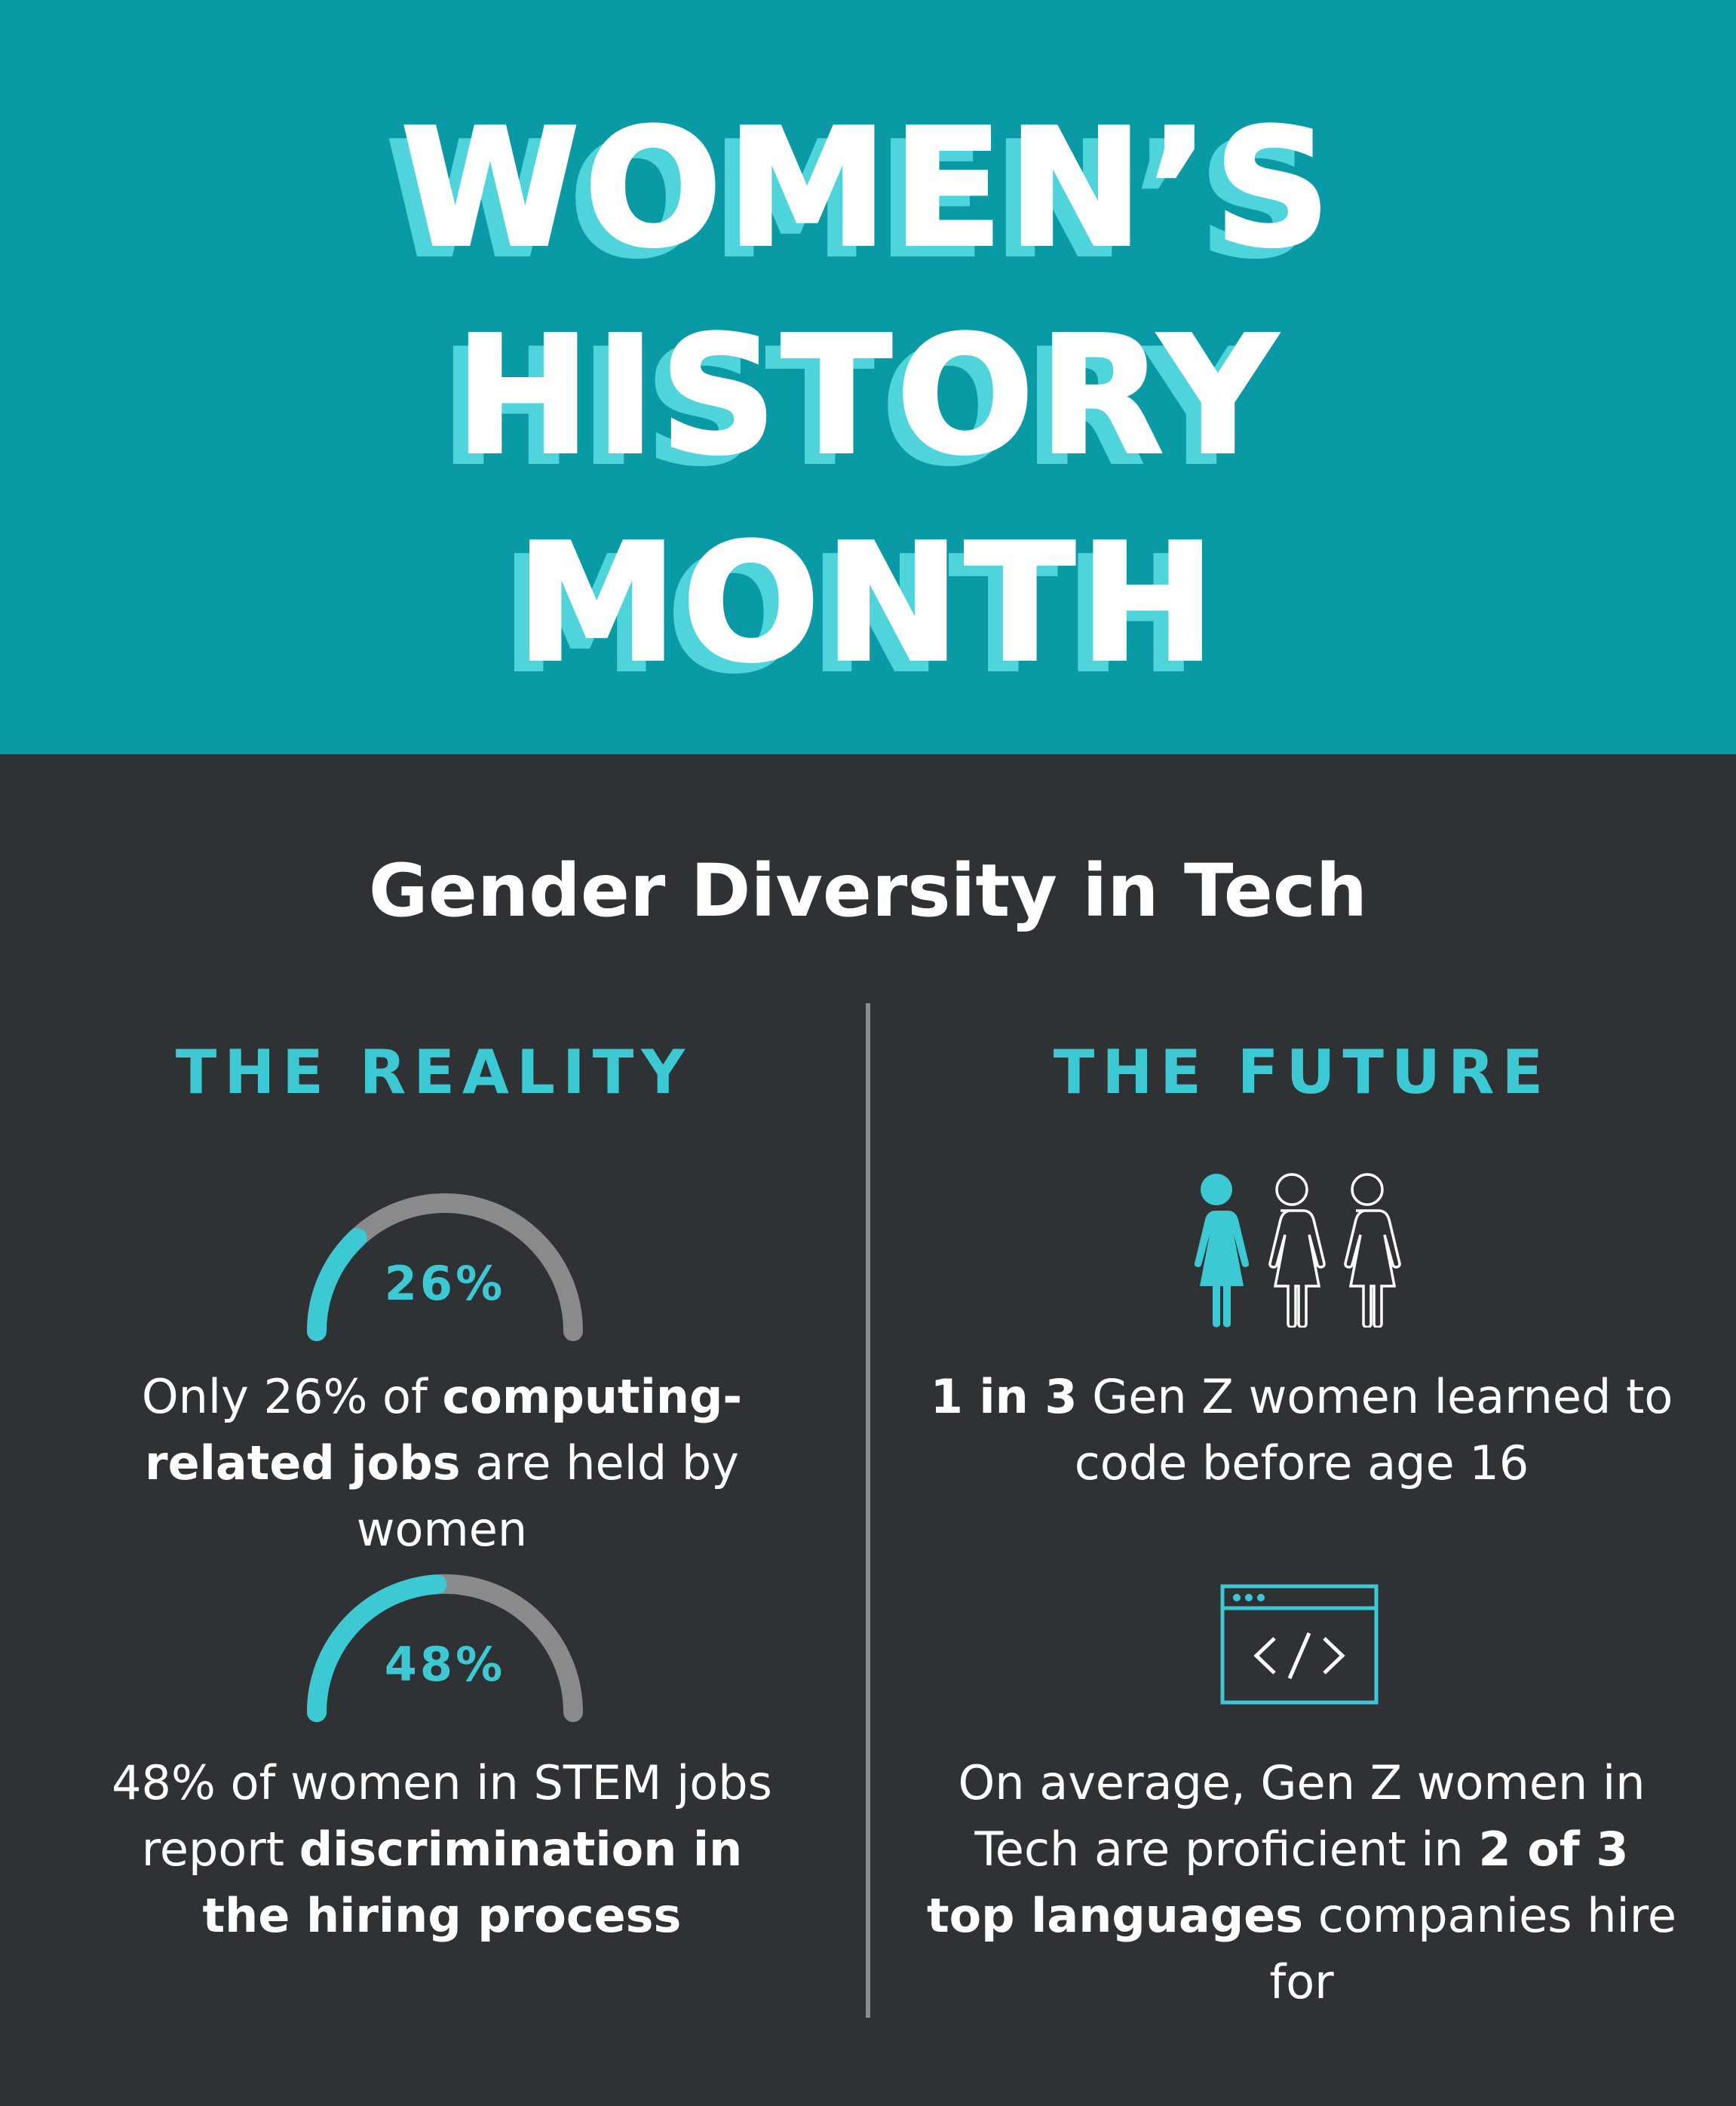 Image resolution: width=1736 pixels, height=2106 pixels. What do you see at coordinates (1298, 1250) in the screenshot?
I see `three-women-icon` at bounding box center [1298, 1250].